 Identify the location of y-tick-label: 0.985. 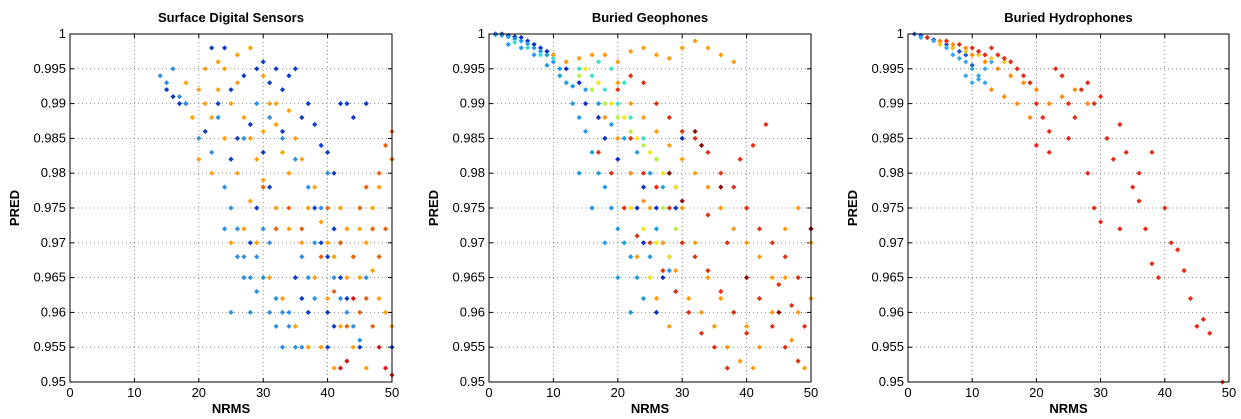
(49, 137).